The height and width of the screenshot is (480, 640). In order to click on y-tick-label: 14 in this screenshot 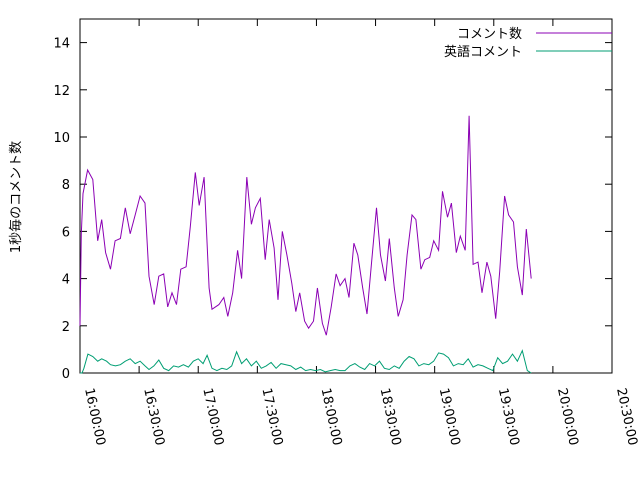, I will do `click(61, 44)`.